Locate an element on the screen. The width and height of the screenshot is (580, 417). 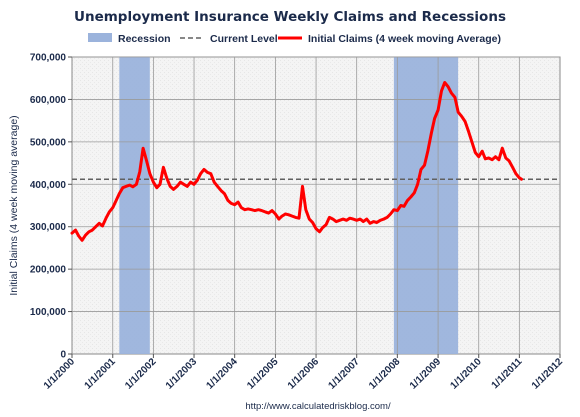
x-tick-label: 1/1/2012 is located at coordinates (548, 374).